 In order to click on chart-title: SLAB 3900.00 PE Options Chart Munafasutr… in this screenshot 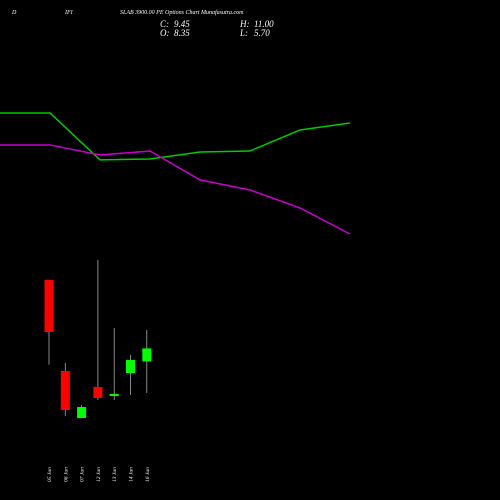, I will do `click(182, 12)`.